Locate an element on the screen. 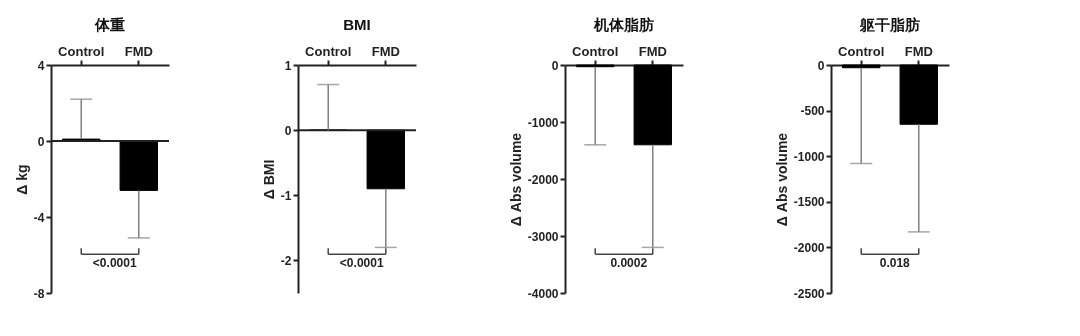 The height and width of the screenshot is (336, 1080). y-tick-label: -1 is located at coordinates (286, 195).